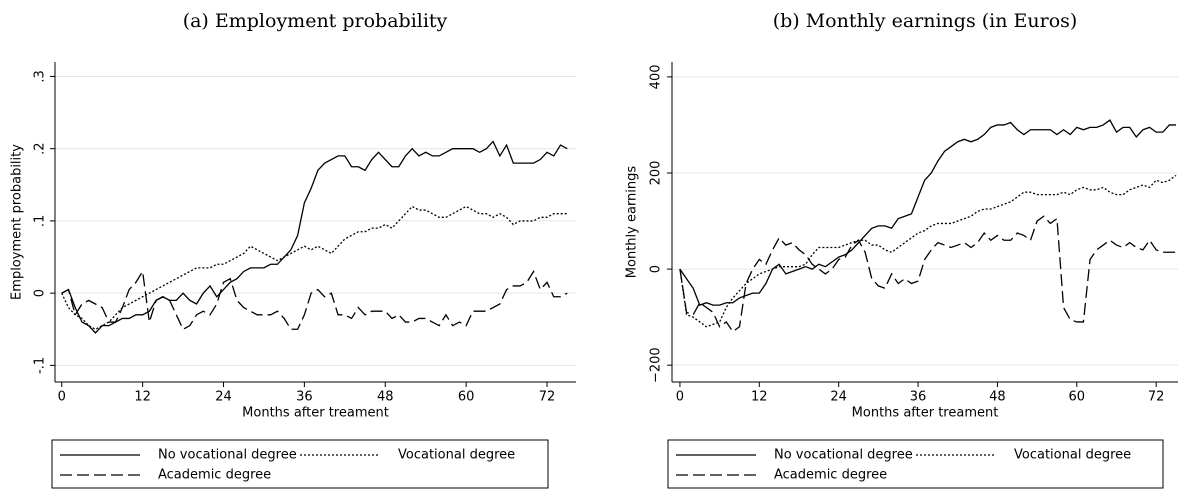 The image size is (1181, 489). What do you see at coordinates (40, 76) in the screenshot?
I see `y-tick-label: .3` at bounding box center [40, 76].